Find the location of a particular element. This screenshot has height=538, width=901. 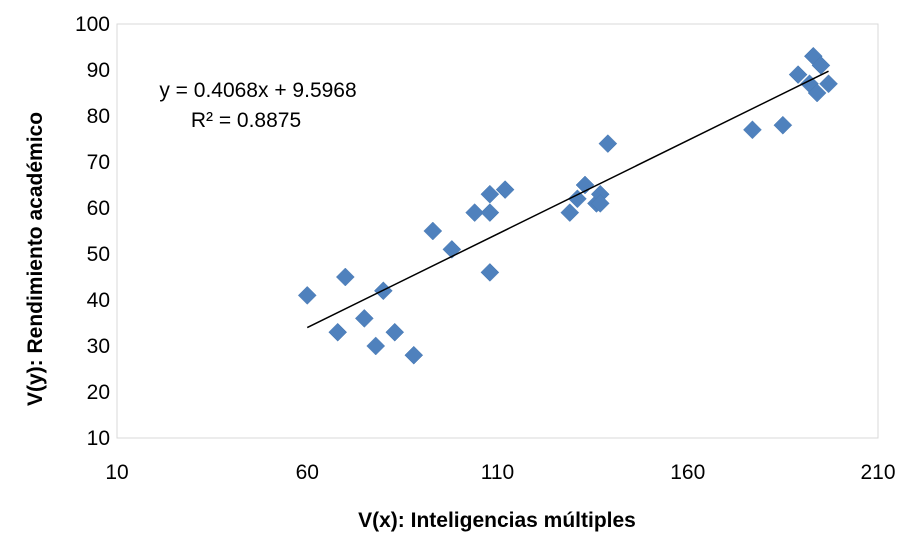

y-tick-label: 30 is located at coordinates (98, 346).